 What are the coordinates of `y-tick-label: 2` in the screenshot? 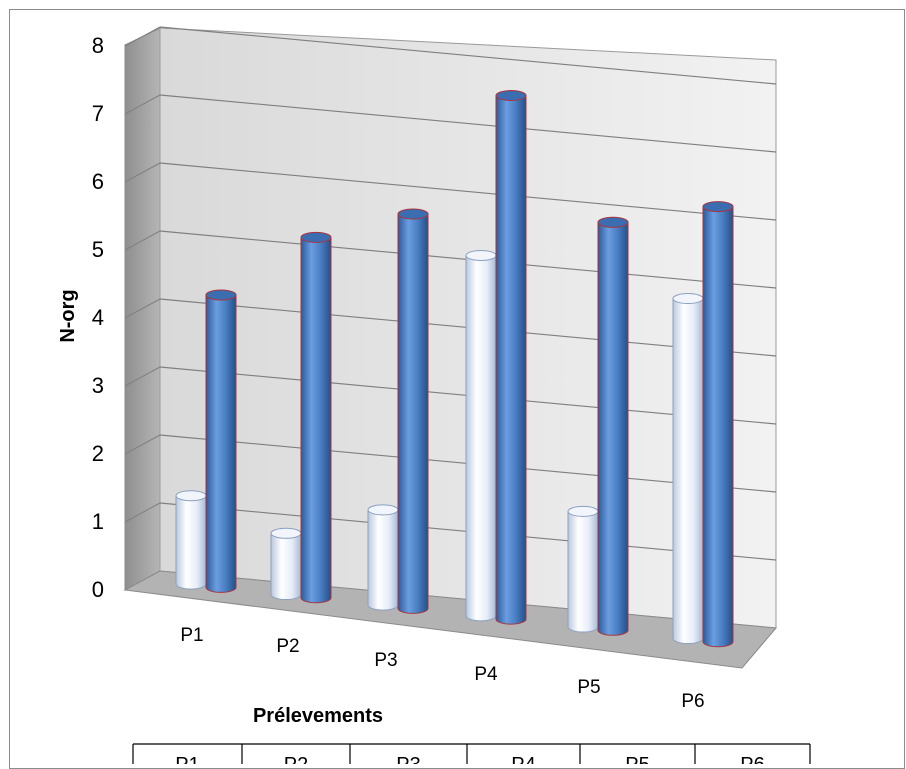 It's located at (98, 453).